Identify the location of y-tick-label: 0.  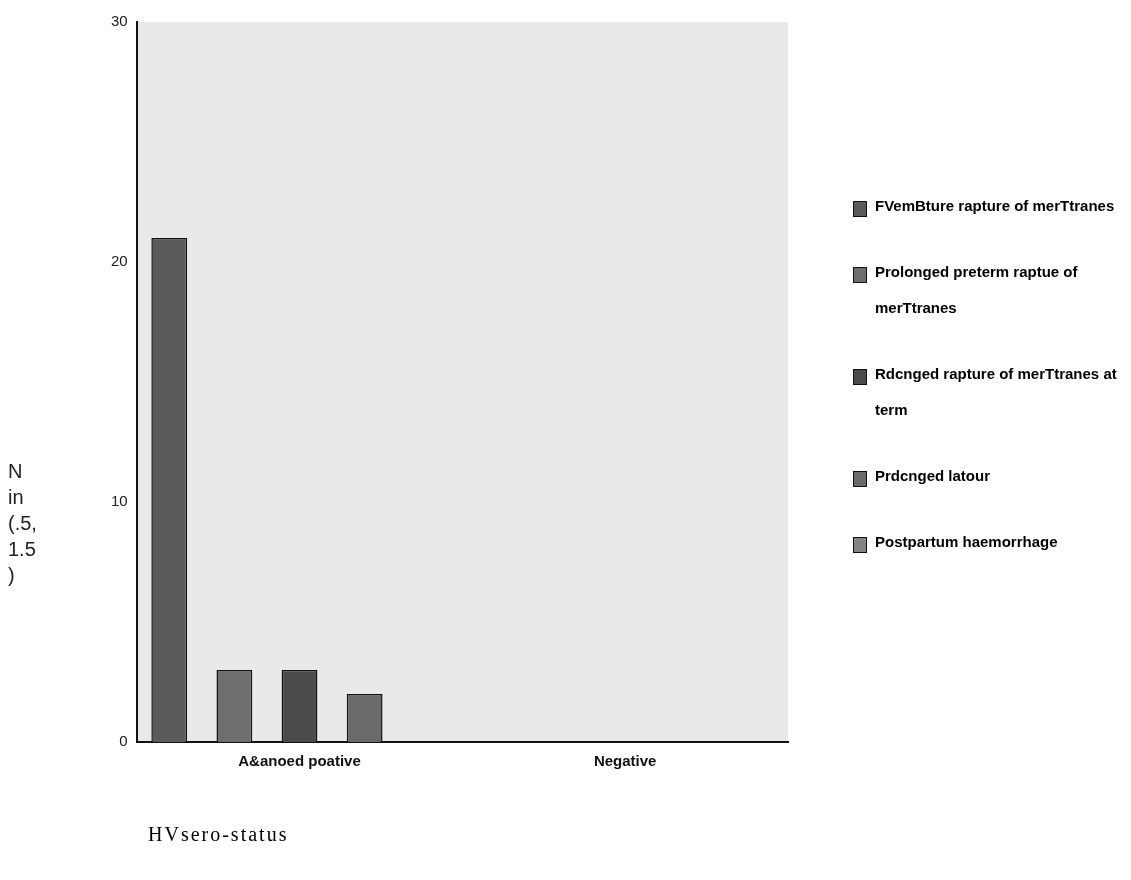
(123, 741).